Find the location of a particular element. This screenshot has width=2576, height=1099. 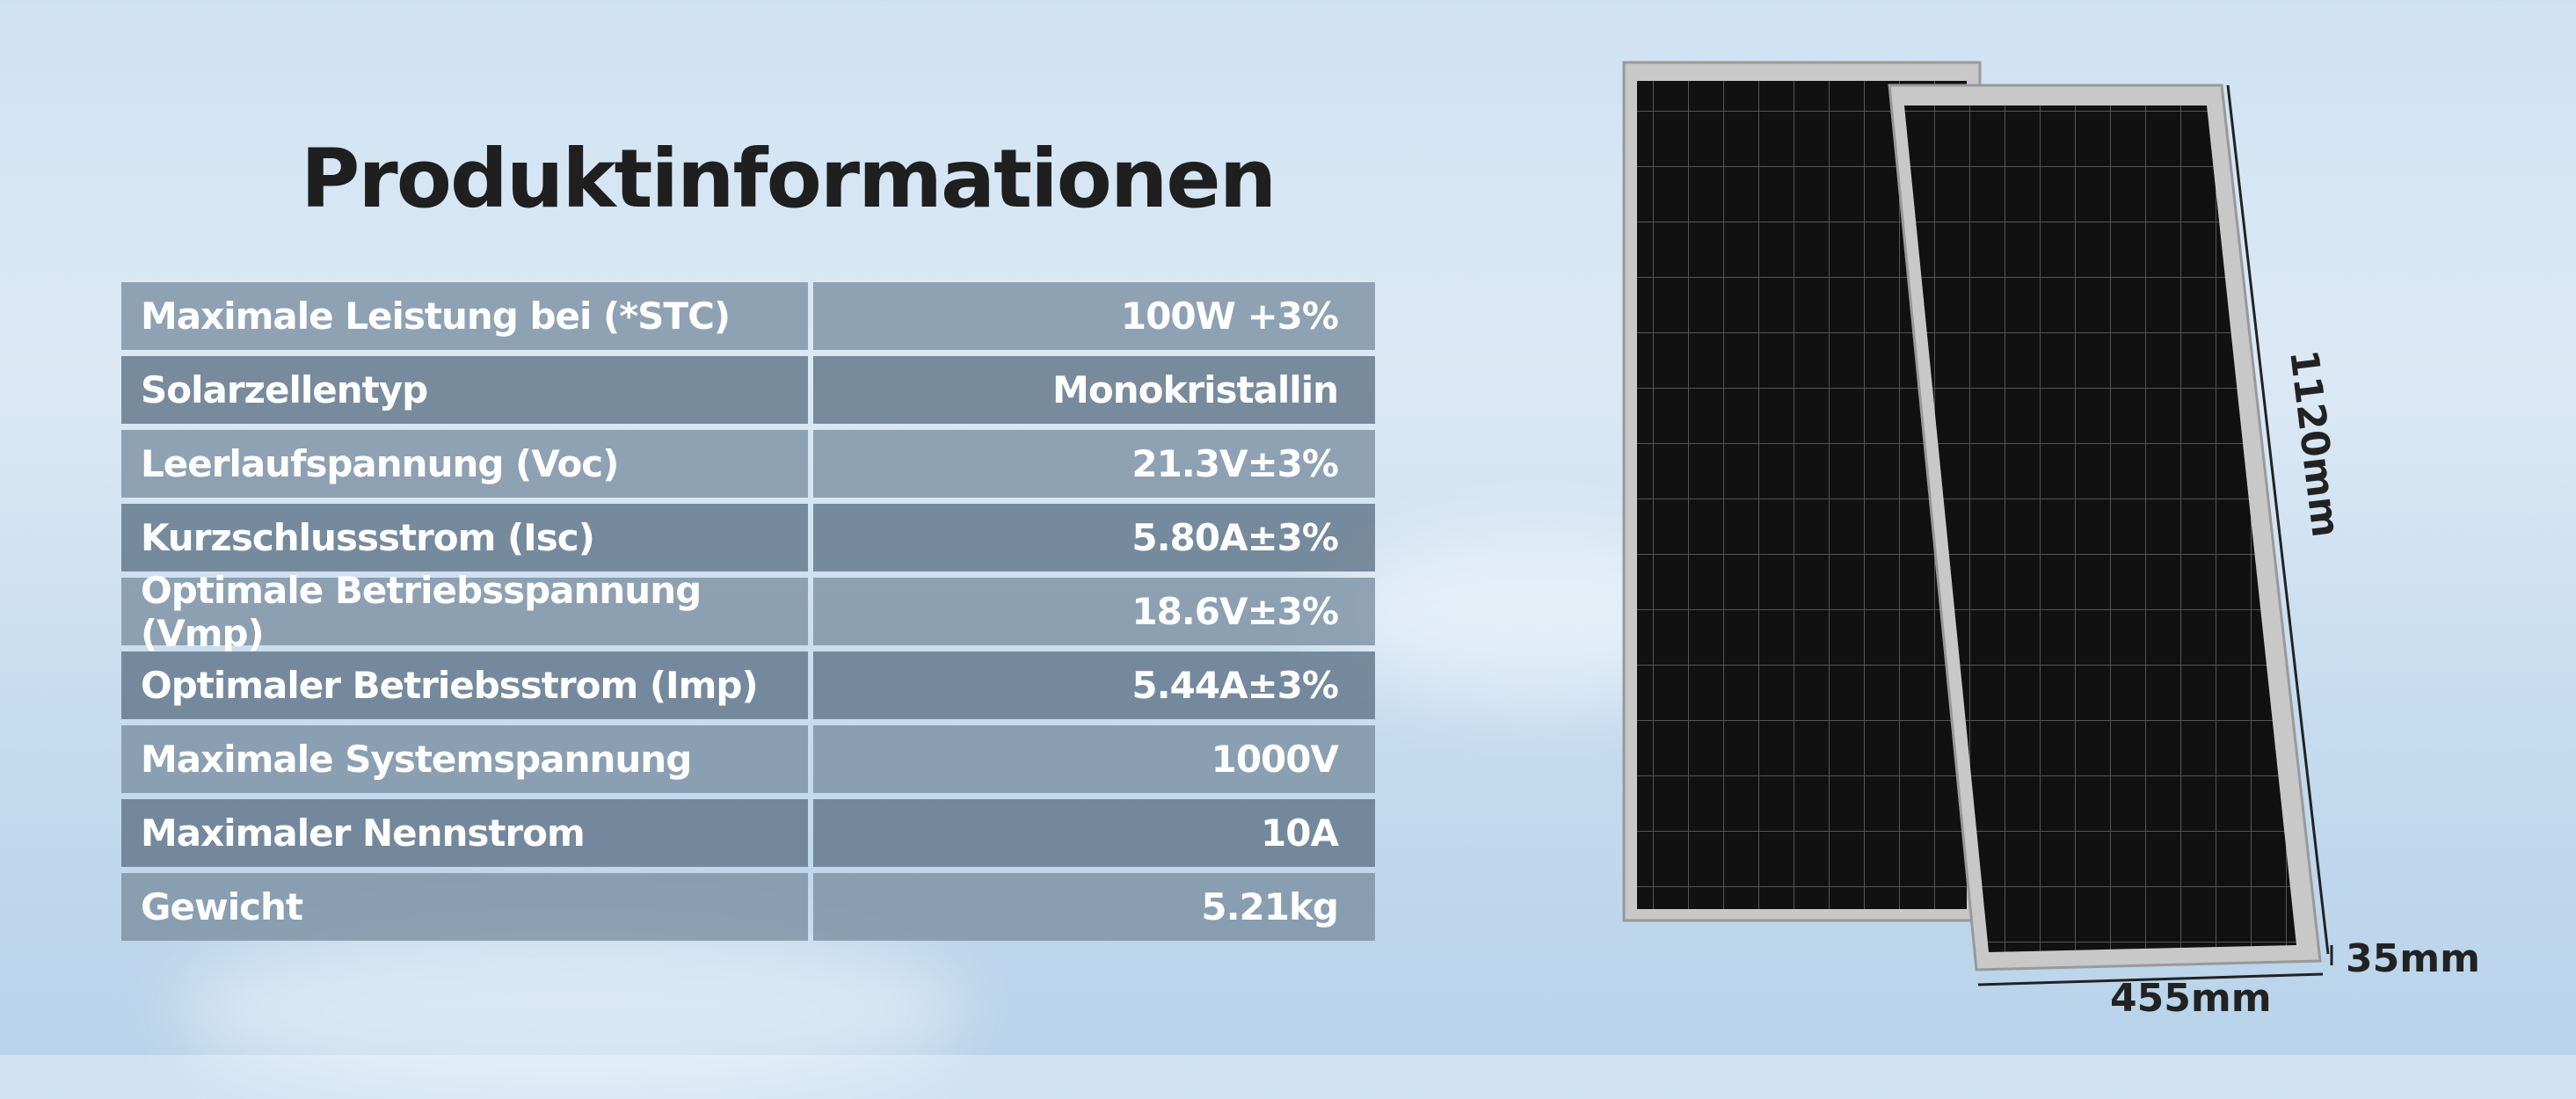

spec-label: Gewicht is located at coordinates (464, 907).